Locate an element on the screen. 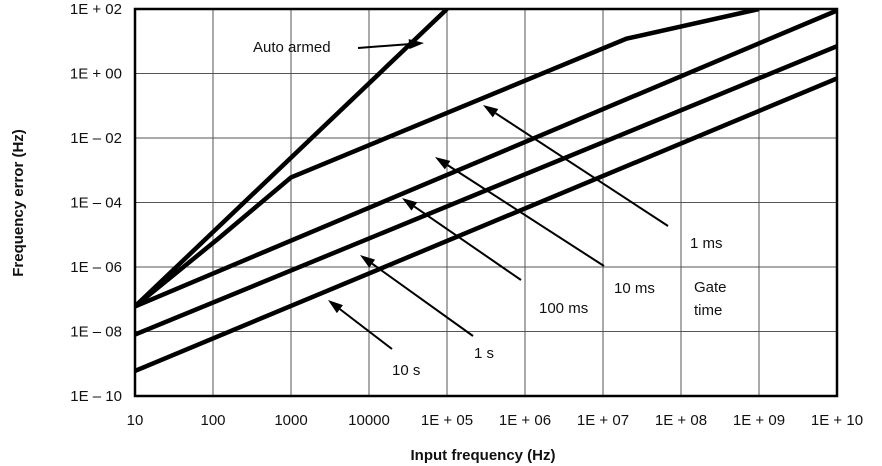 The width and height of the screenshot is (882, 466). annotation-label: 1 ms is located at coordinates (706, 243).